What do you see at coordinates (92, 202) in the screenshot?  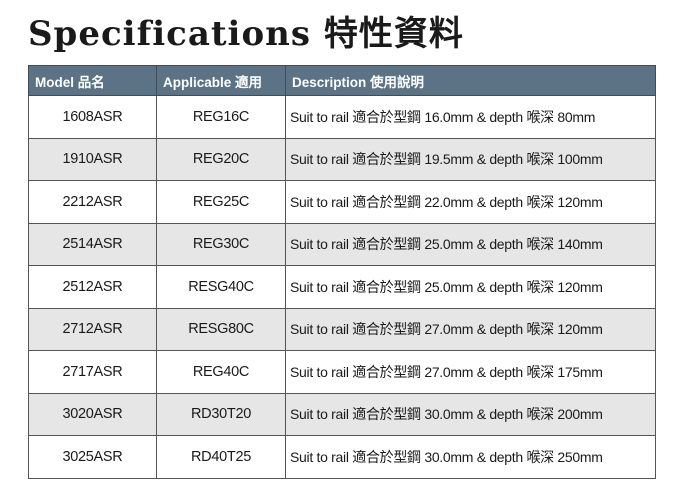 I see `model-cell: 2212ASR` at bounding box center [92, 202].